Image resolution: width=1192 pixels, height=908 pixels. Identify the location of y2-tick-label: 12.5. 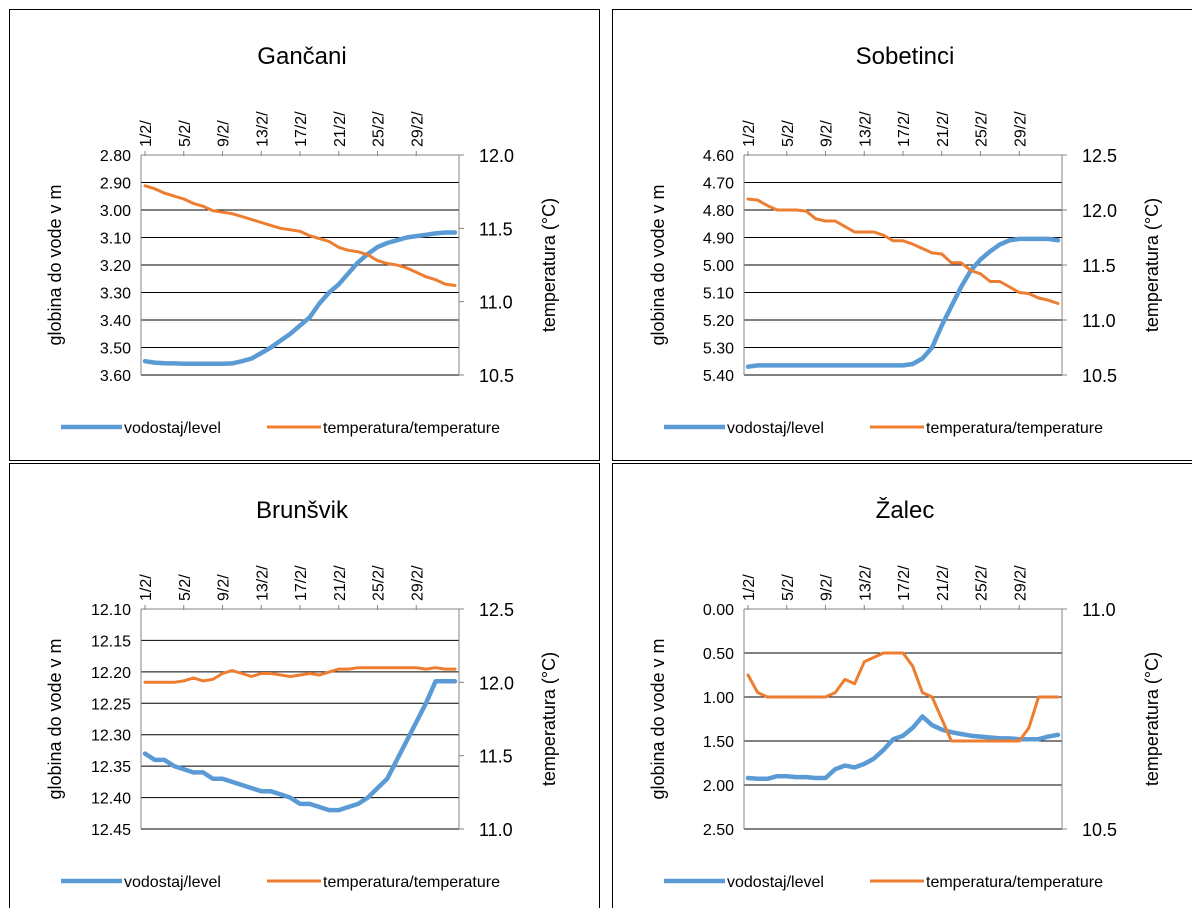
(1099, 156).